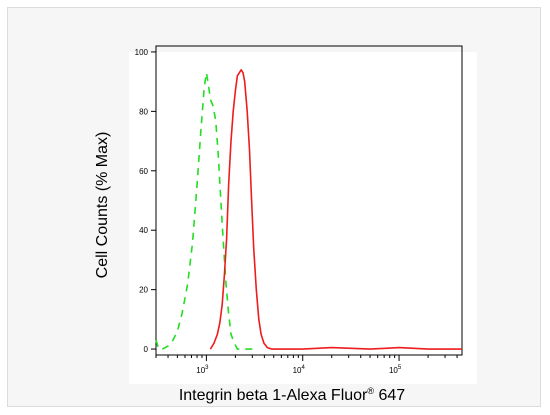  I want to click on y-tick-label: 0, so click(146, 349).